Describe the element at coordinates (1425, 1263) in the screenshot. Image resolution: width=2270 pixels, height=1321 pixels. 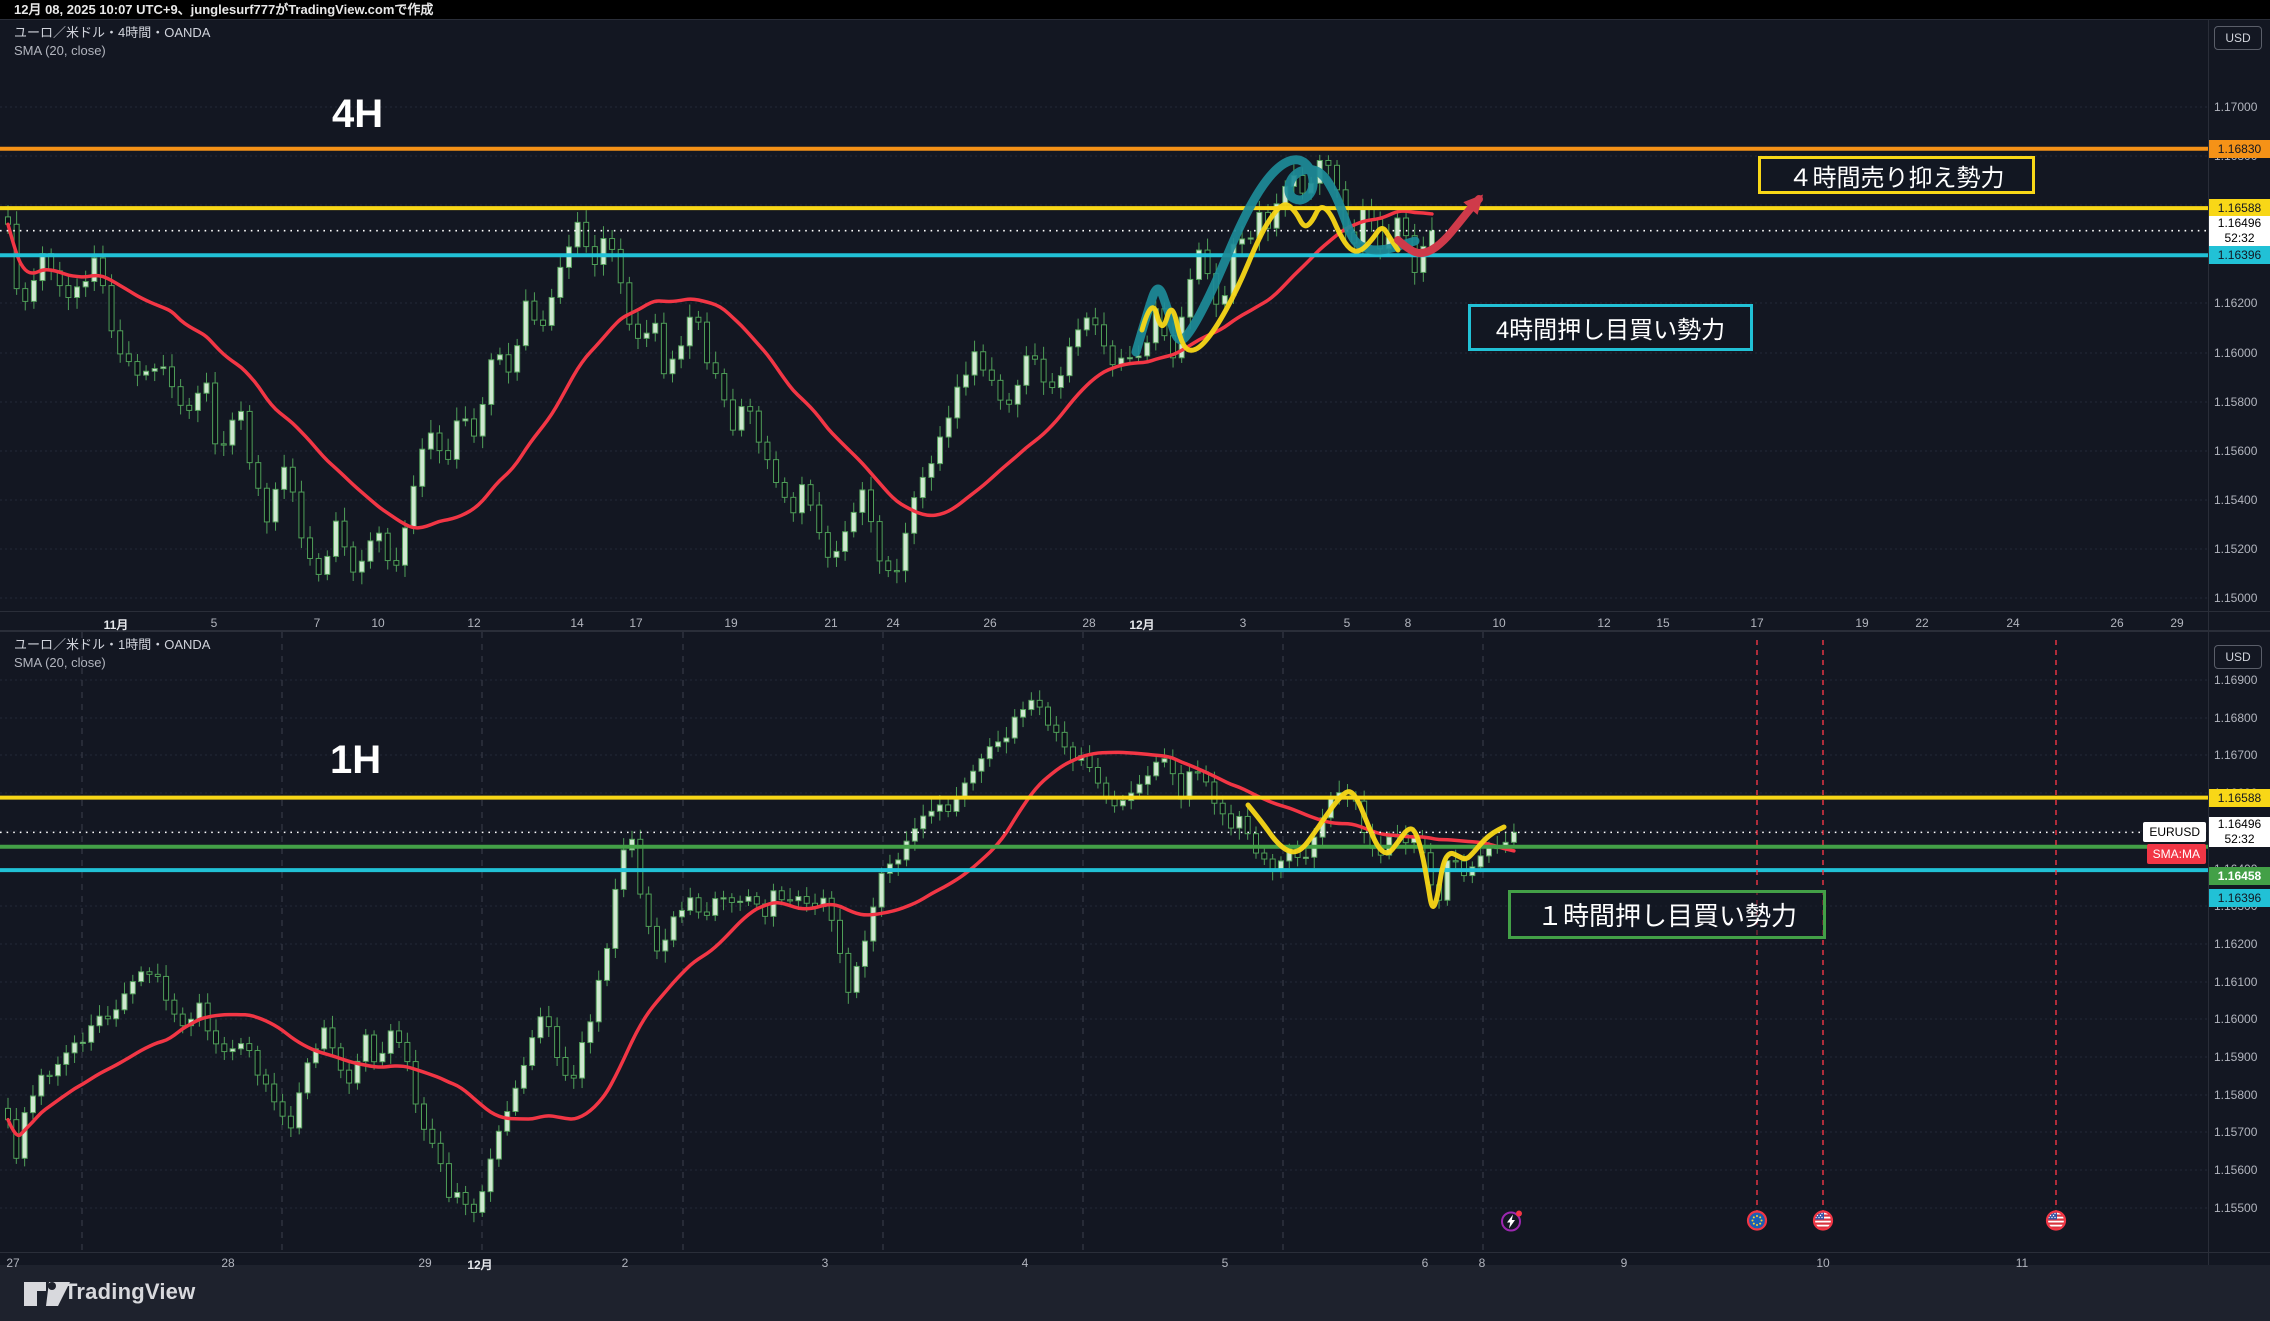
I see `time-axis-label: 6` at that location.